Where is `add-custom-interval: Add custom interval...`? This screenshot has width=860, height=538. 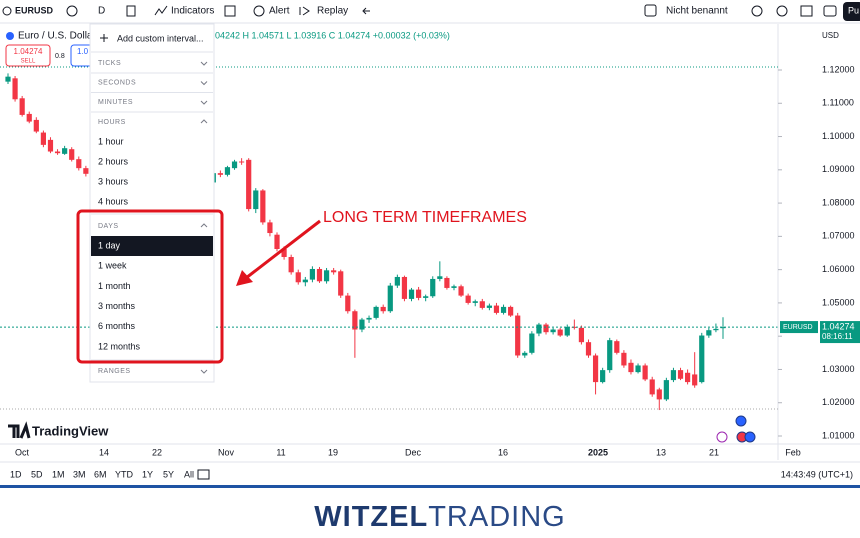
add-custom-interval: Add custom interval... is located at coordinates (160, 38).